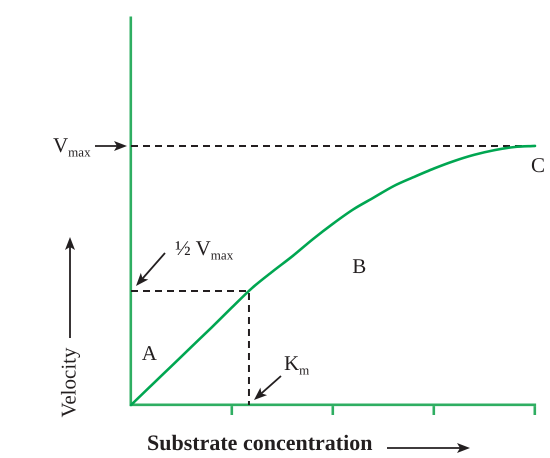 The height and width of the screenshot is (458, 550). What do you see at coordinates (72, 146) in the screenshot?
I see `ref-line-label: V$_{max}$` at bounding box center [72, 146].